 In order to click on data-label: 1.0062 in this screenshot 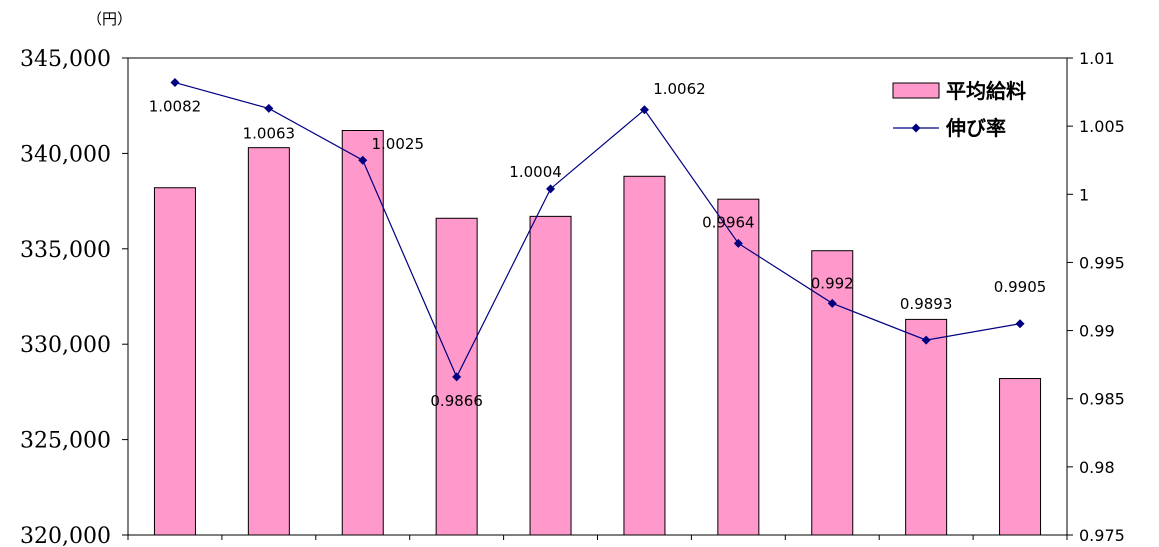, I will do `click(679, 89)`.